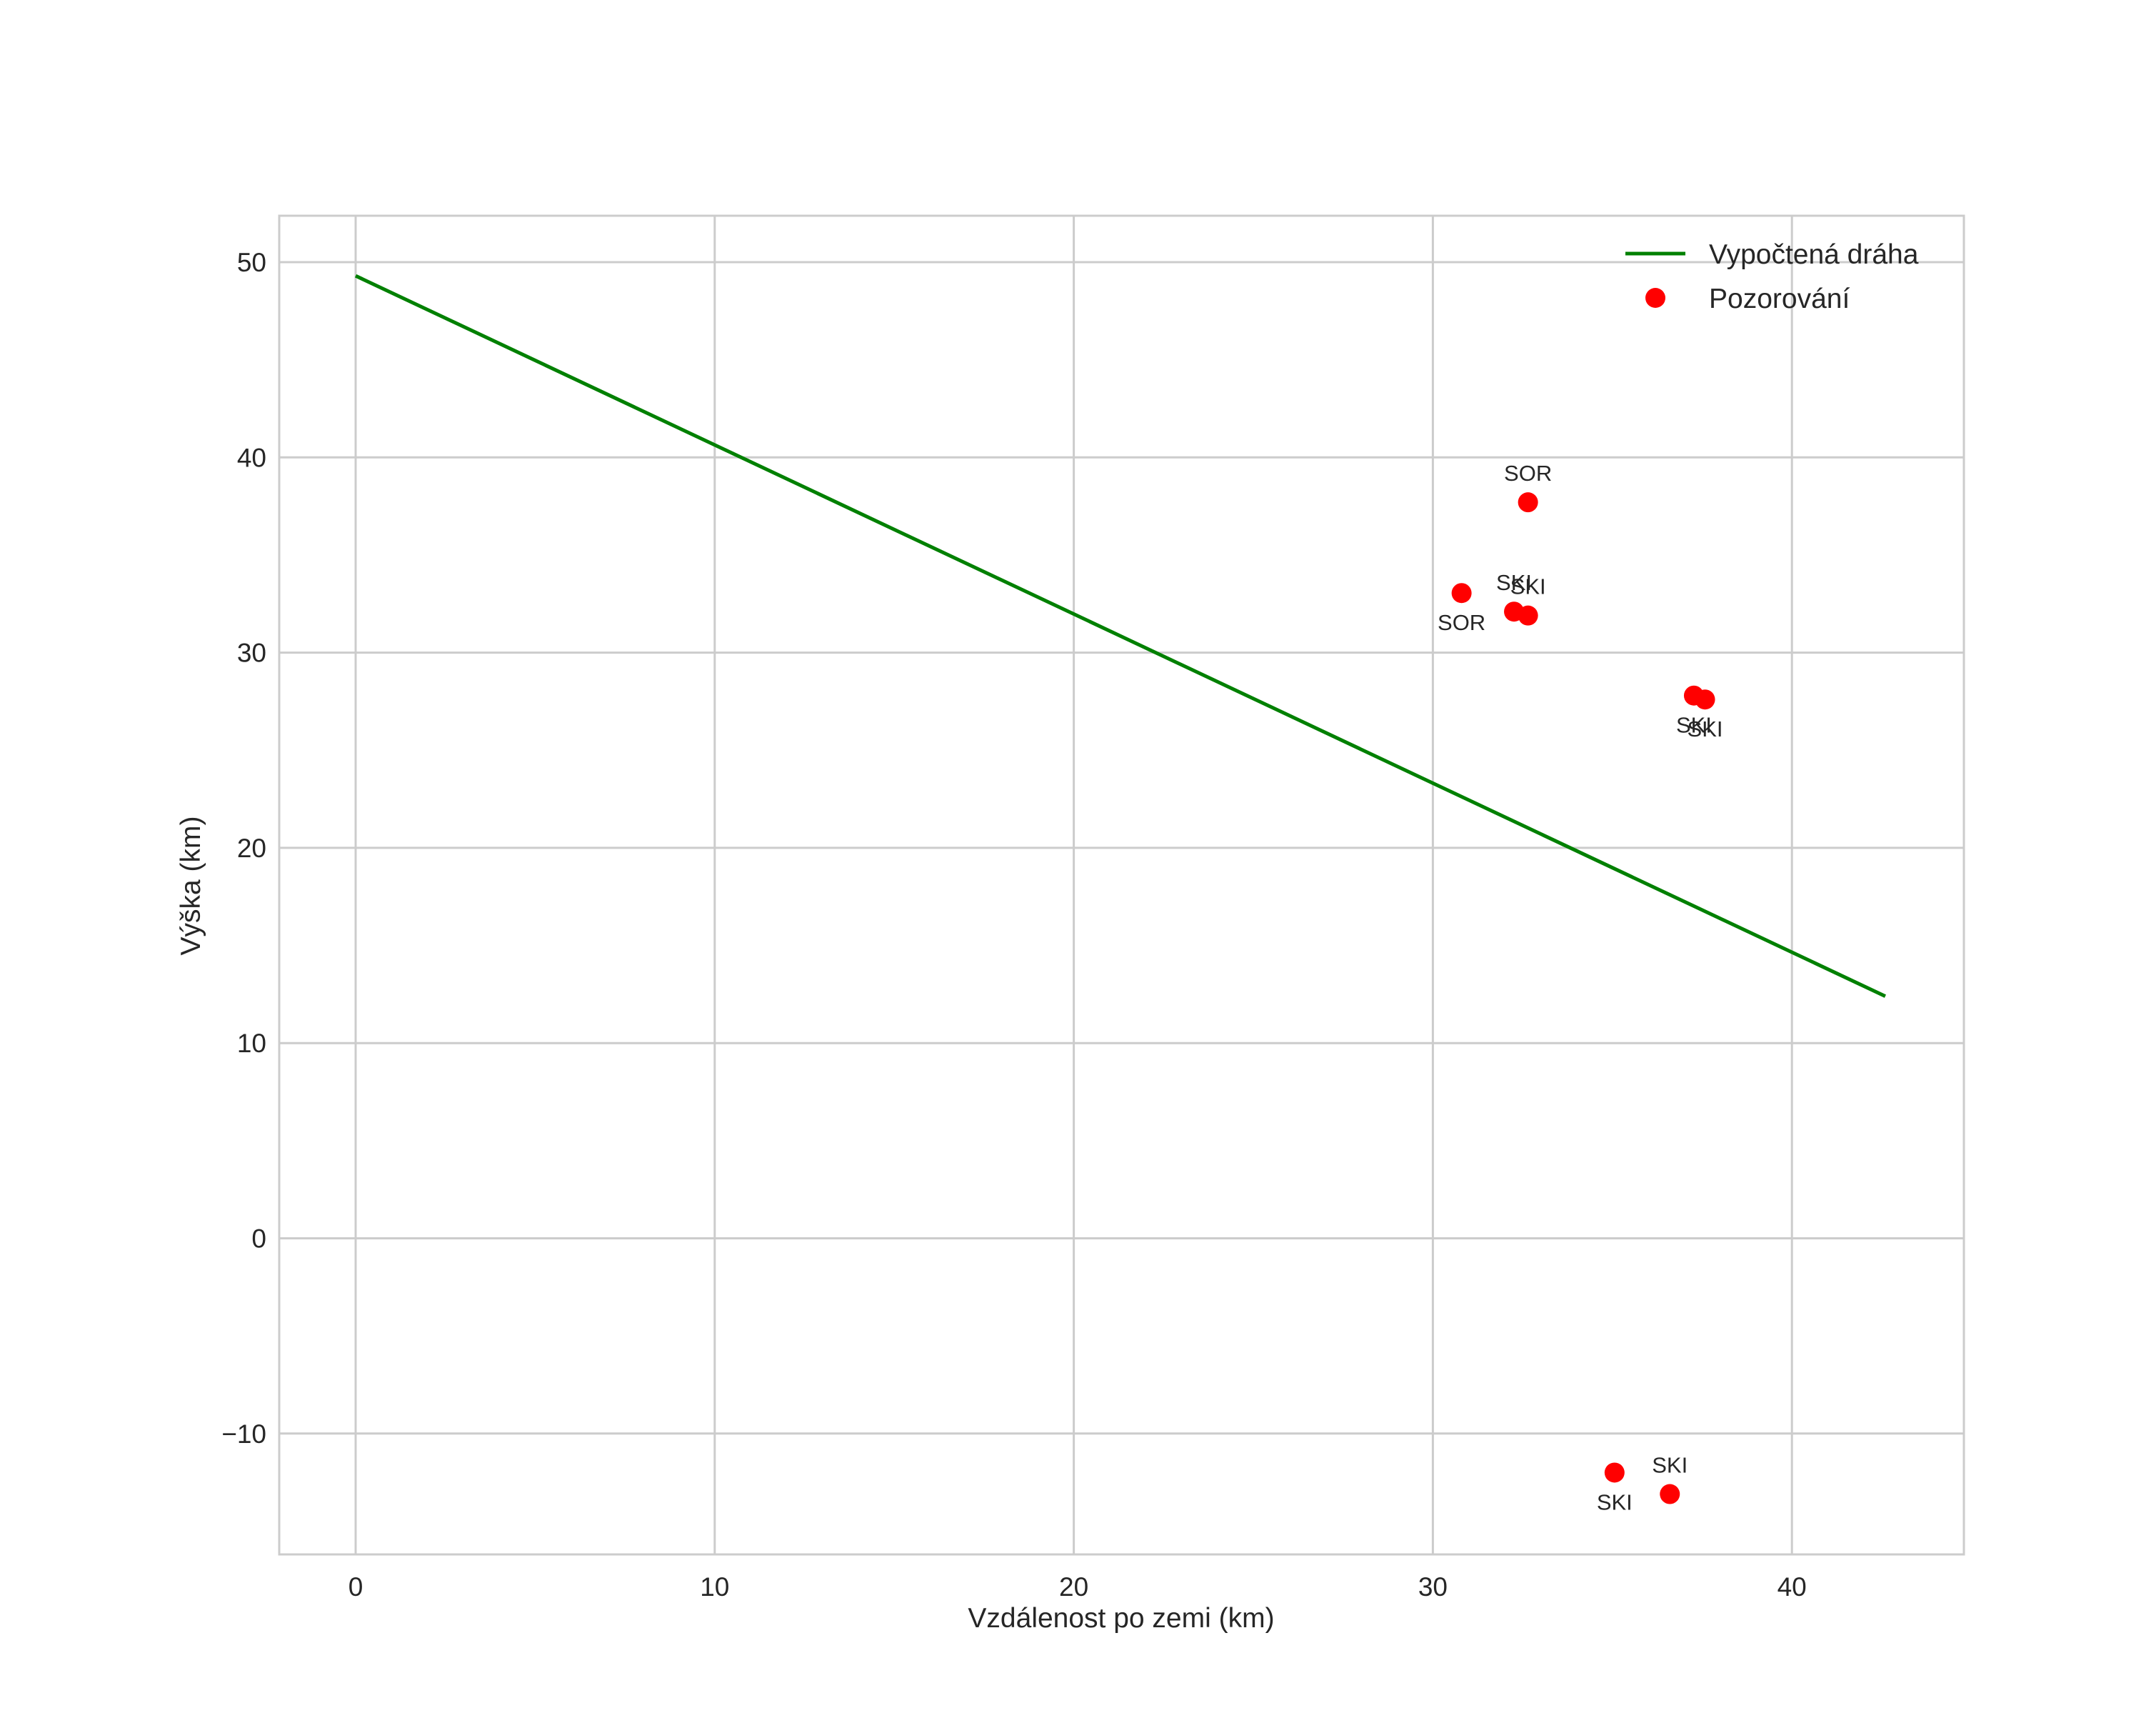  I want to click on y-axis-ticks: −10 0 10 20 30 40 50, so click(244, 848).